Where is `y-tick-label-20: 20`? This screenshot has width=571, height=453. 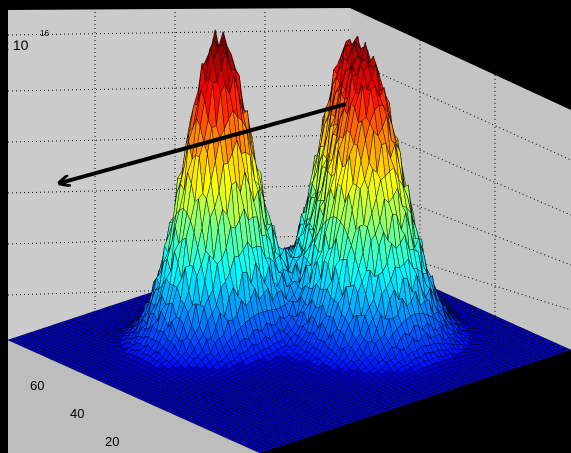
y-tick-label-20: 20 is located at coordinates (112, 441).